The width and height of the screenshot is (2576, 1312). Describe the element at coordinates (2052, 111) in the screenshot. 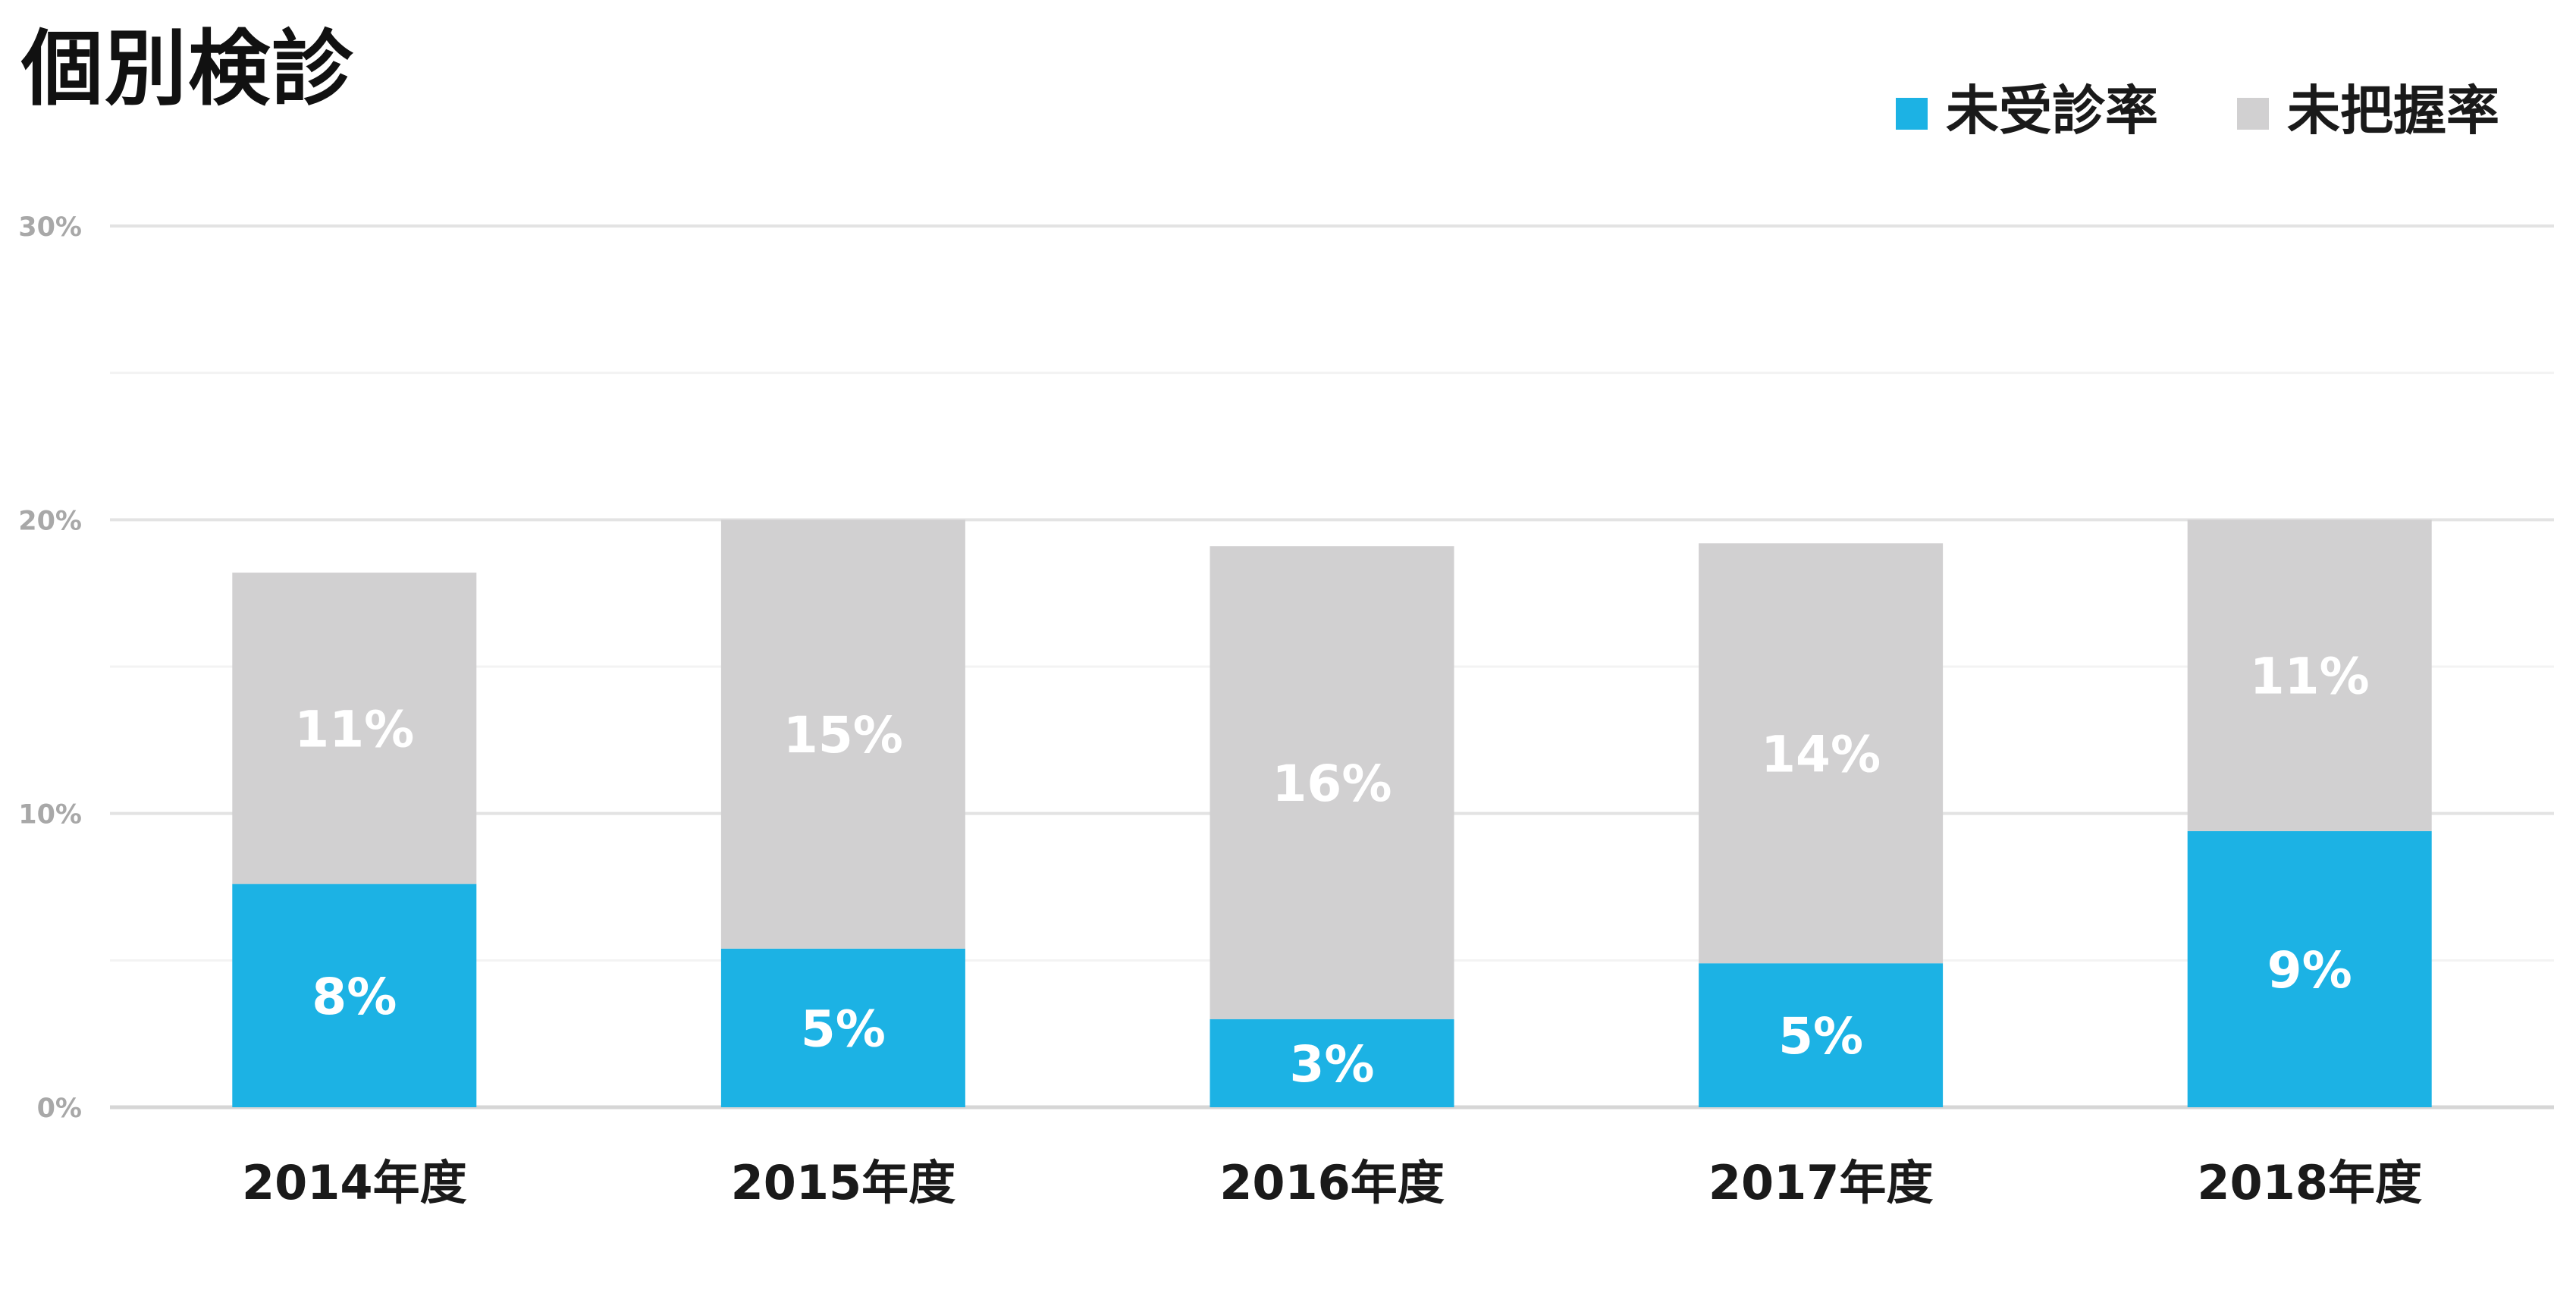

I see `legend-label: 未受診率` at that location.